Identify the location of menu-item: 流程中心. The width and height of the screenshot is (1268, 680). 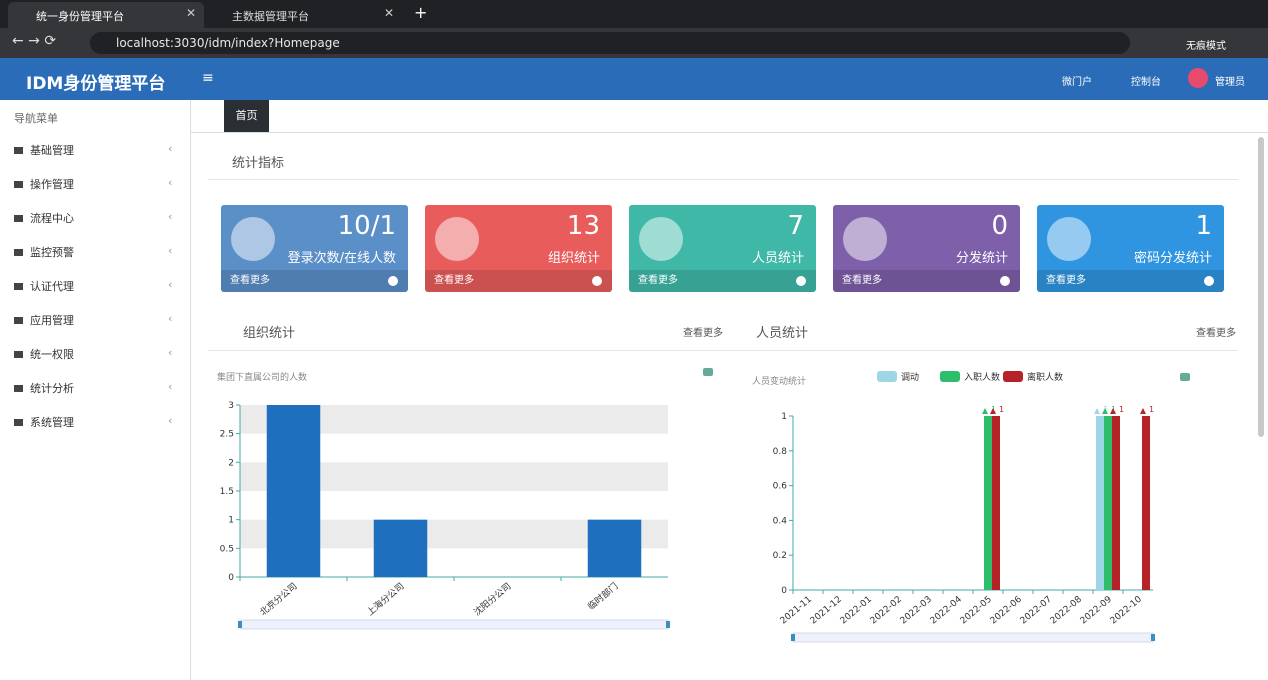
(93, 218).